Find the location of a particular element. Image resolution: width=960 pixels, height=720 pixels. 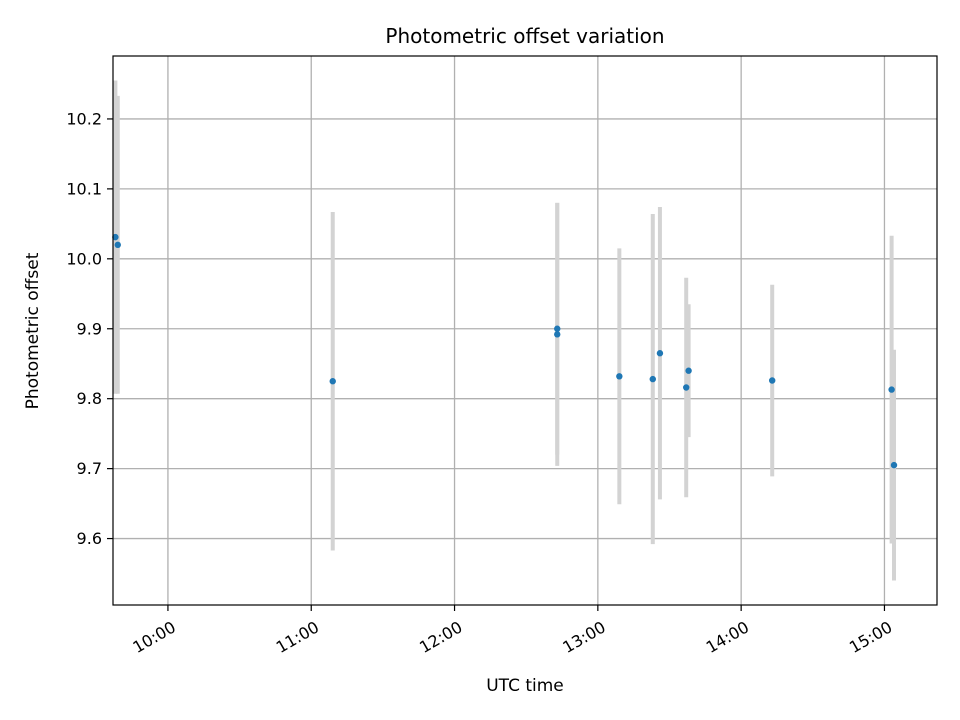

y-tick-label: 9.9 is located at coordinates (89, 328).